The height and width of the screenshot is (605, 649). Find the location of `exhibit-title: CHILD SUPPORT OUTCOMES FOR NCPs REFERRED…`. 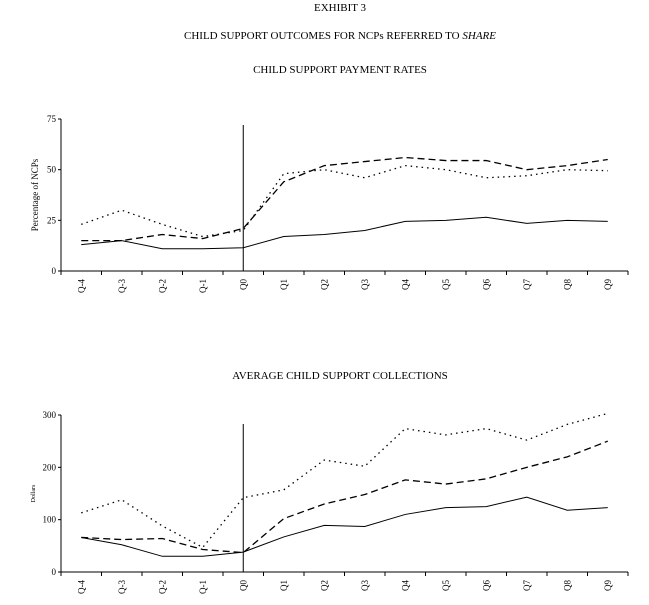

exhibit-title: CHILD SUPPORT OUTCOMES FOR NCPs REFERRED… is located at coordinates (324, 36).